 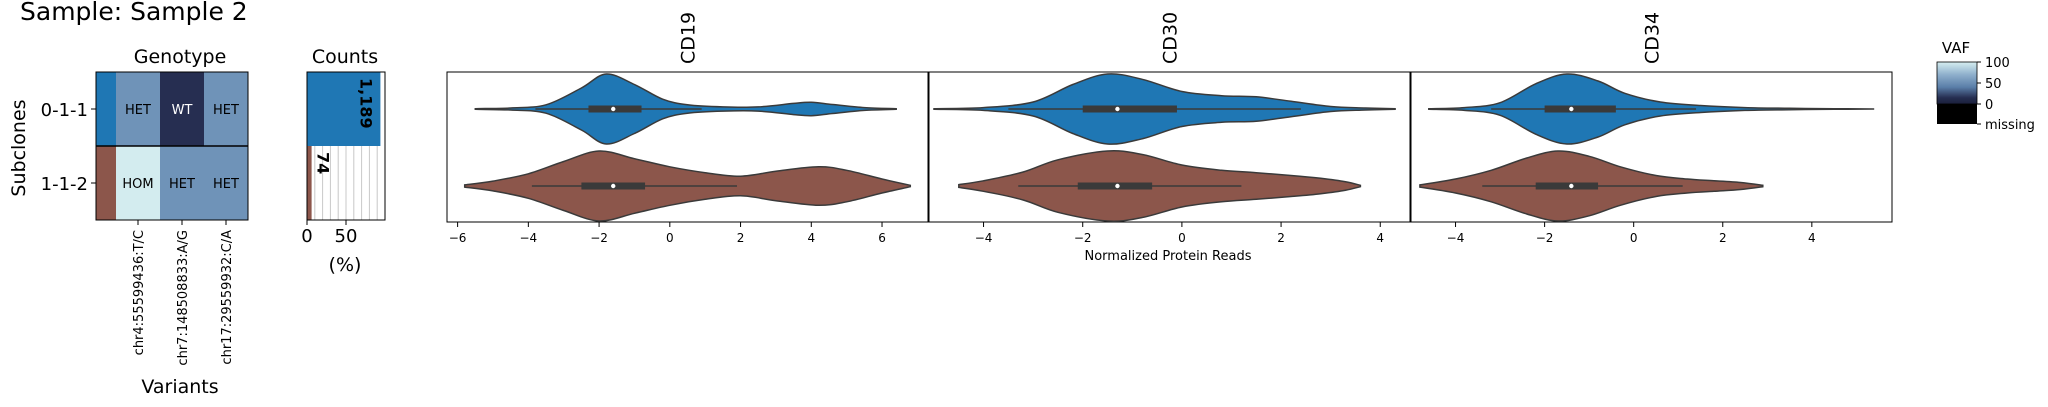 I want to click on counts-tick-label: 50, so click(x=346, y=236).